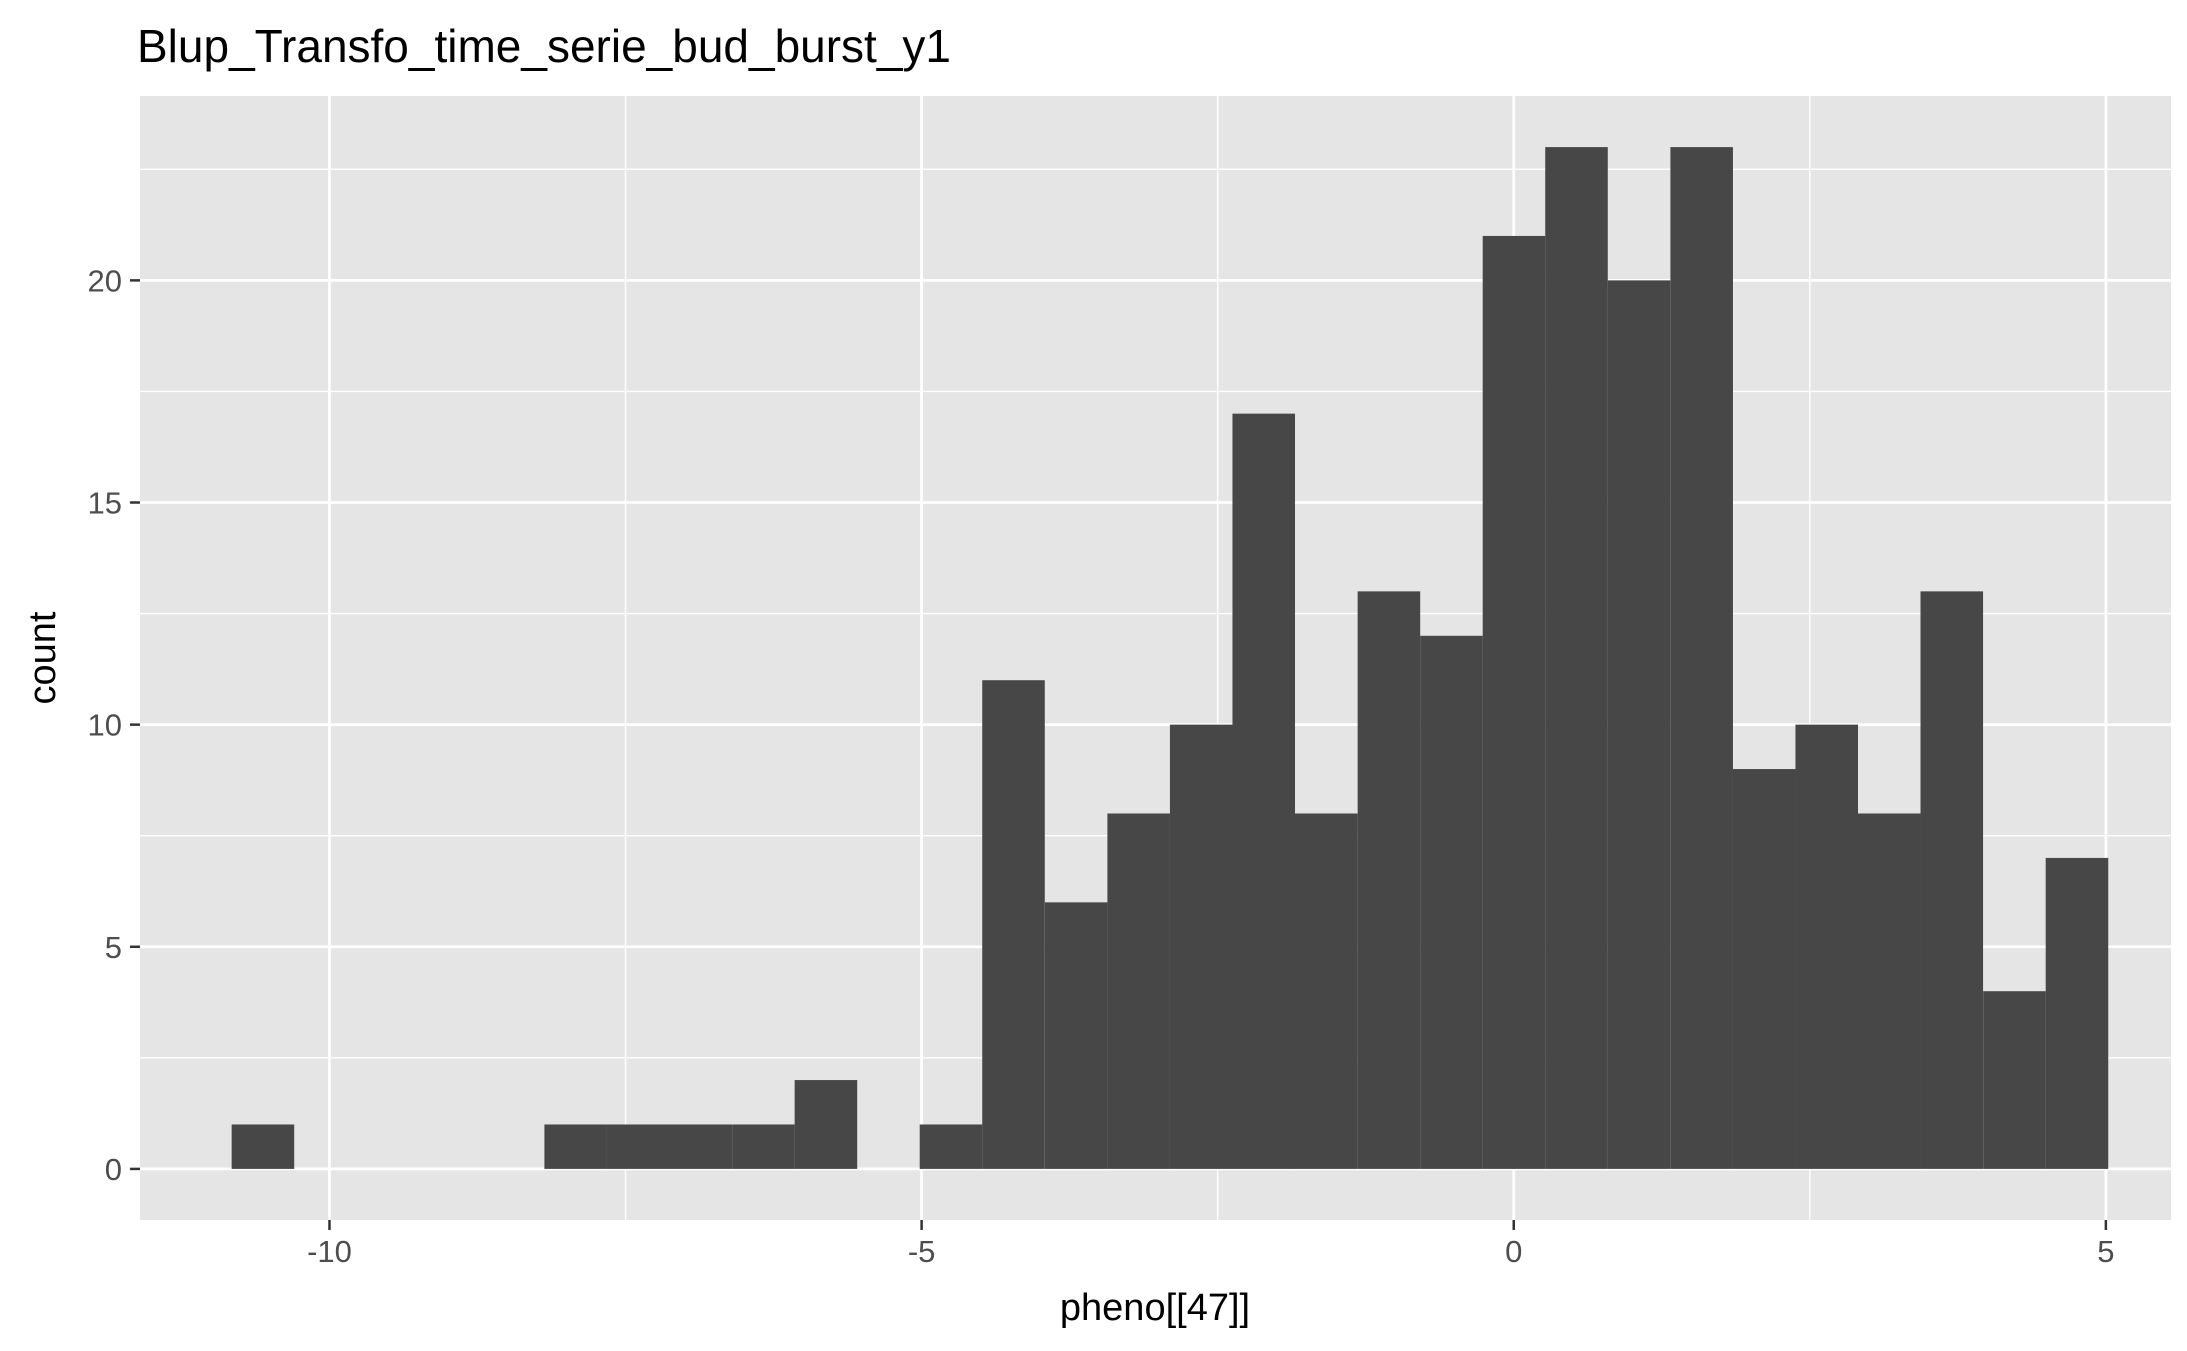 The image size is (2187, 1351). I want to click on x-tick-label: -5, so click(922, 1251).